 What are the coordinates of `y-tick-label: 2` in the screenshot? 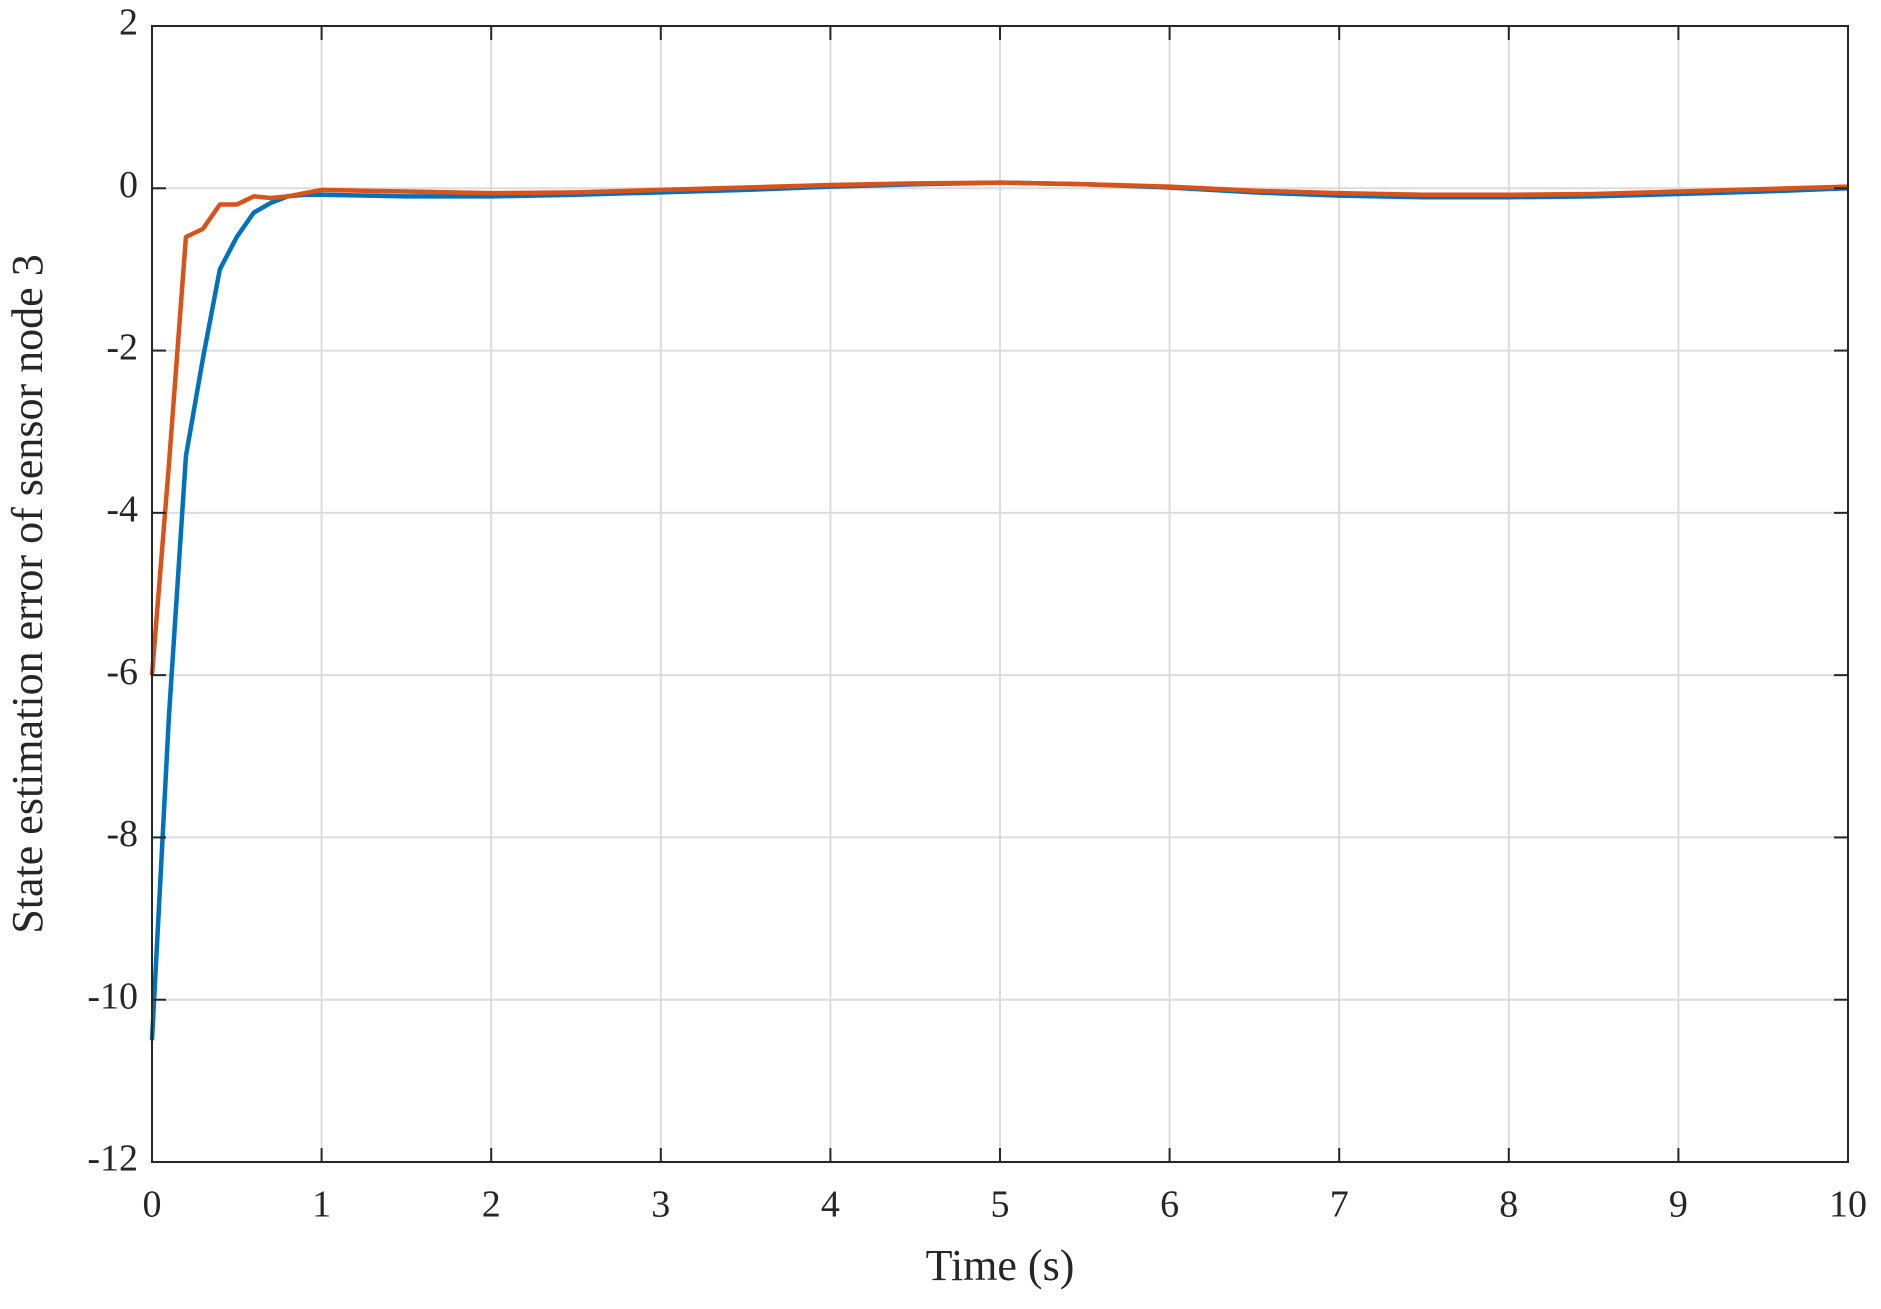 It's located at (128, 23).